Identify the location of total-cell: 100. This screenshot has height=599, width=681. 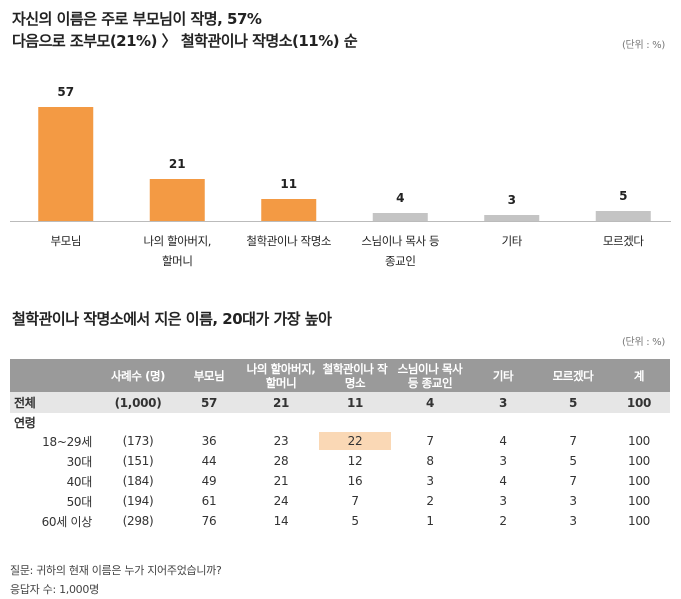
(639, 402).